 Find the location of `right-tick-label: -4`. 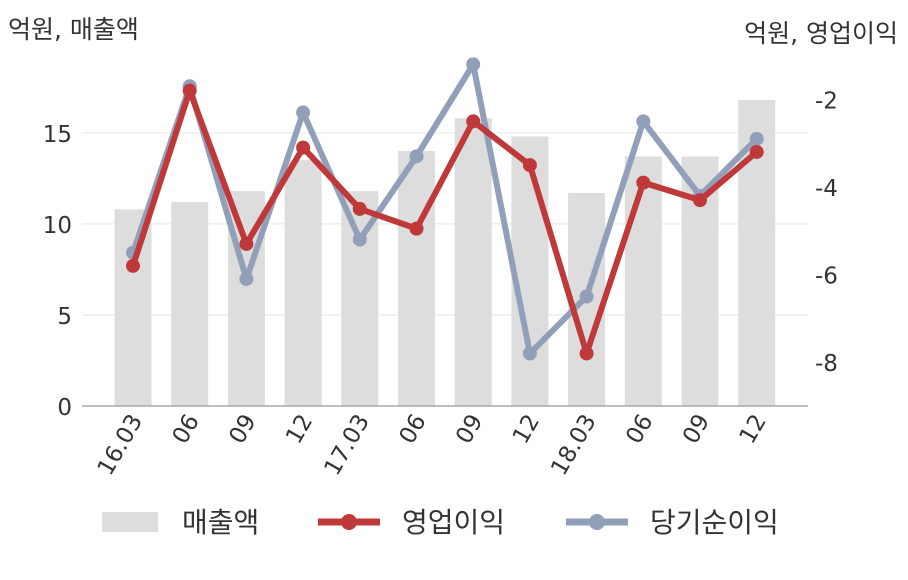

right-tick-label: -4 is located at coordinates (826, 189).